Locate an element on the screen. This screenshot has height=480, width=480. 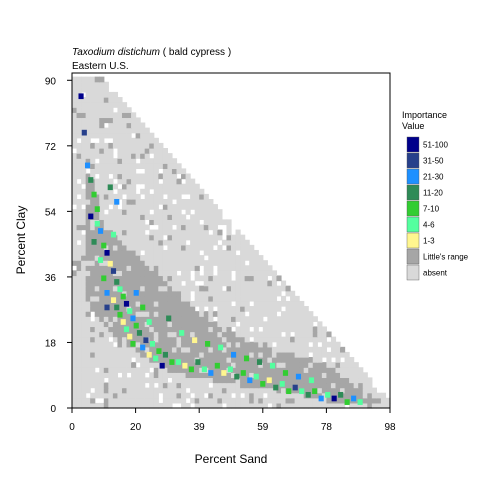
legend-label: 1-3 is located at coordinates (429, 241).